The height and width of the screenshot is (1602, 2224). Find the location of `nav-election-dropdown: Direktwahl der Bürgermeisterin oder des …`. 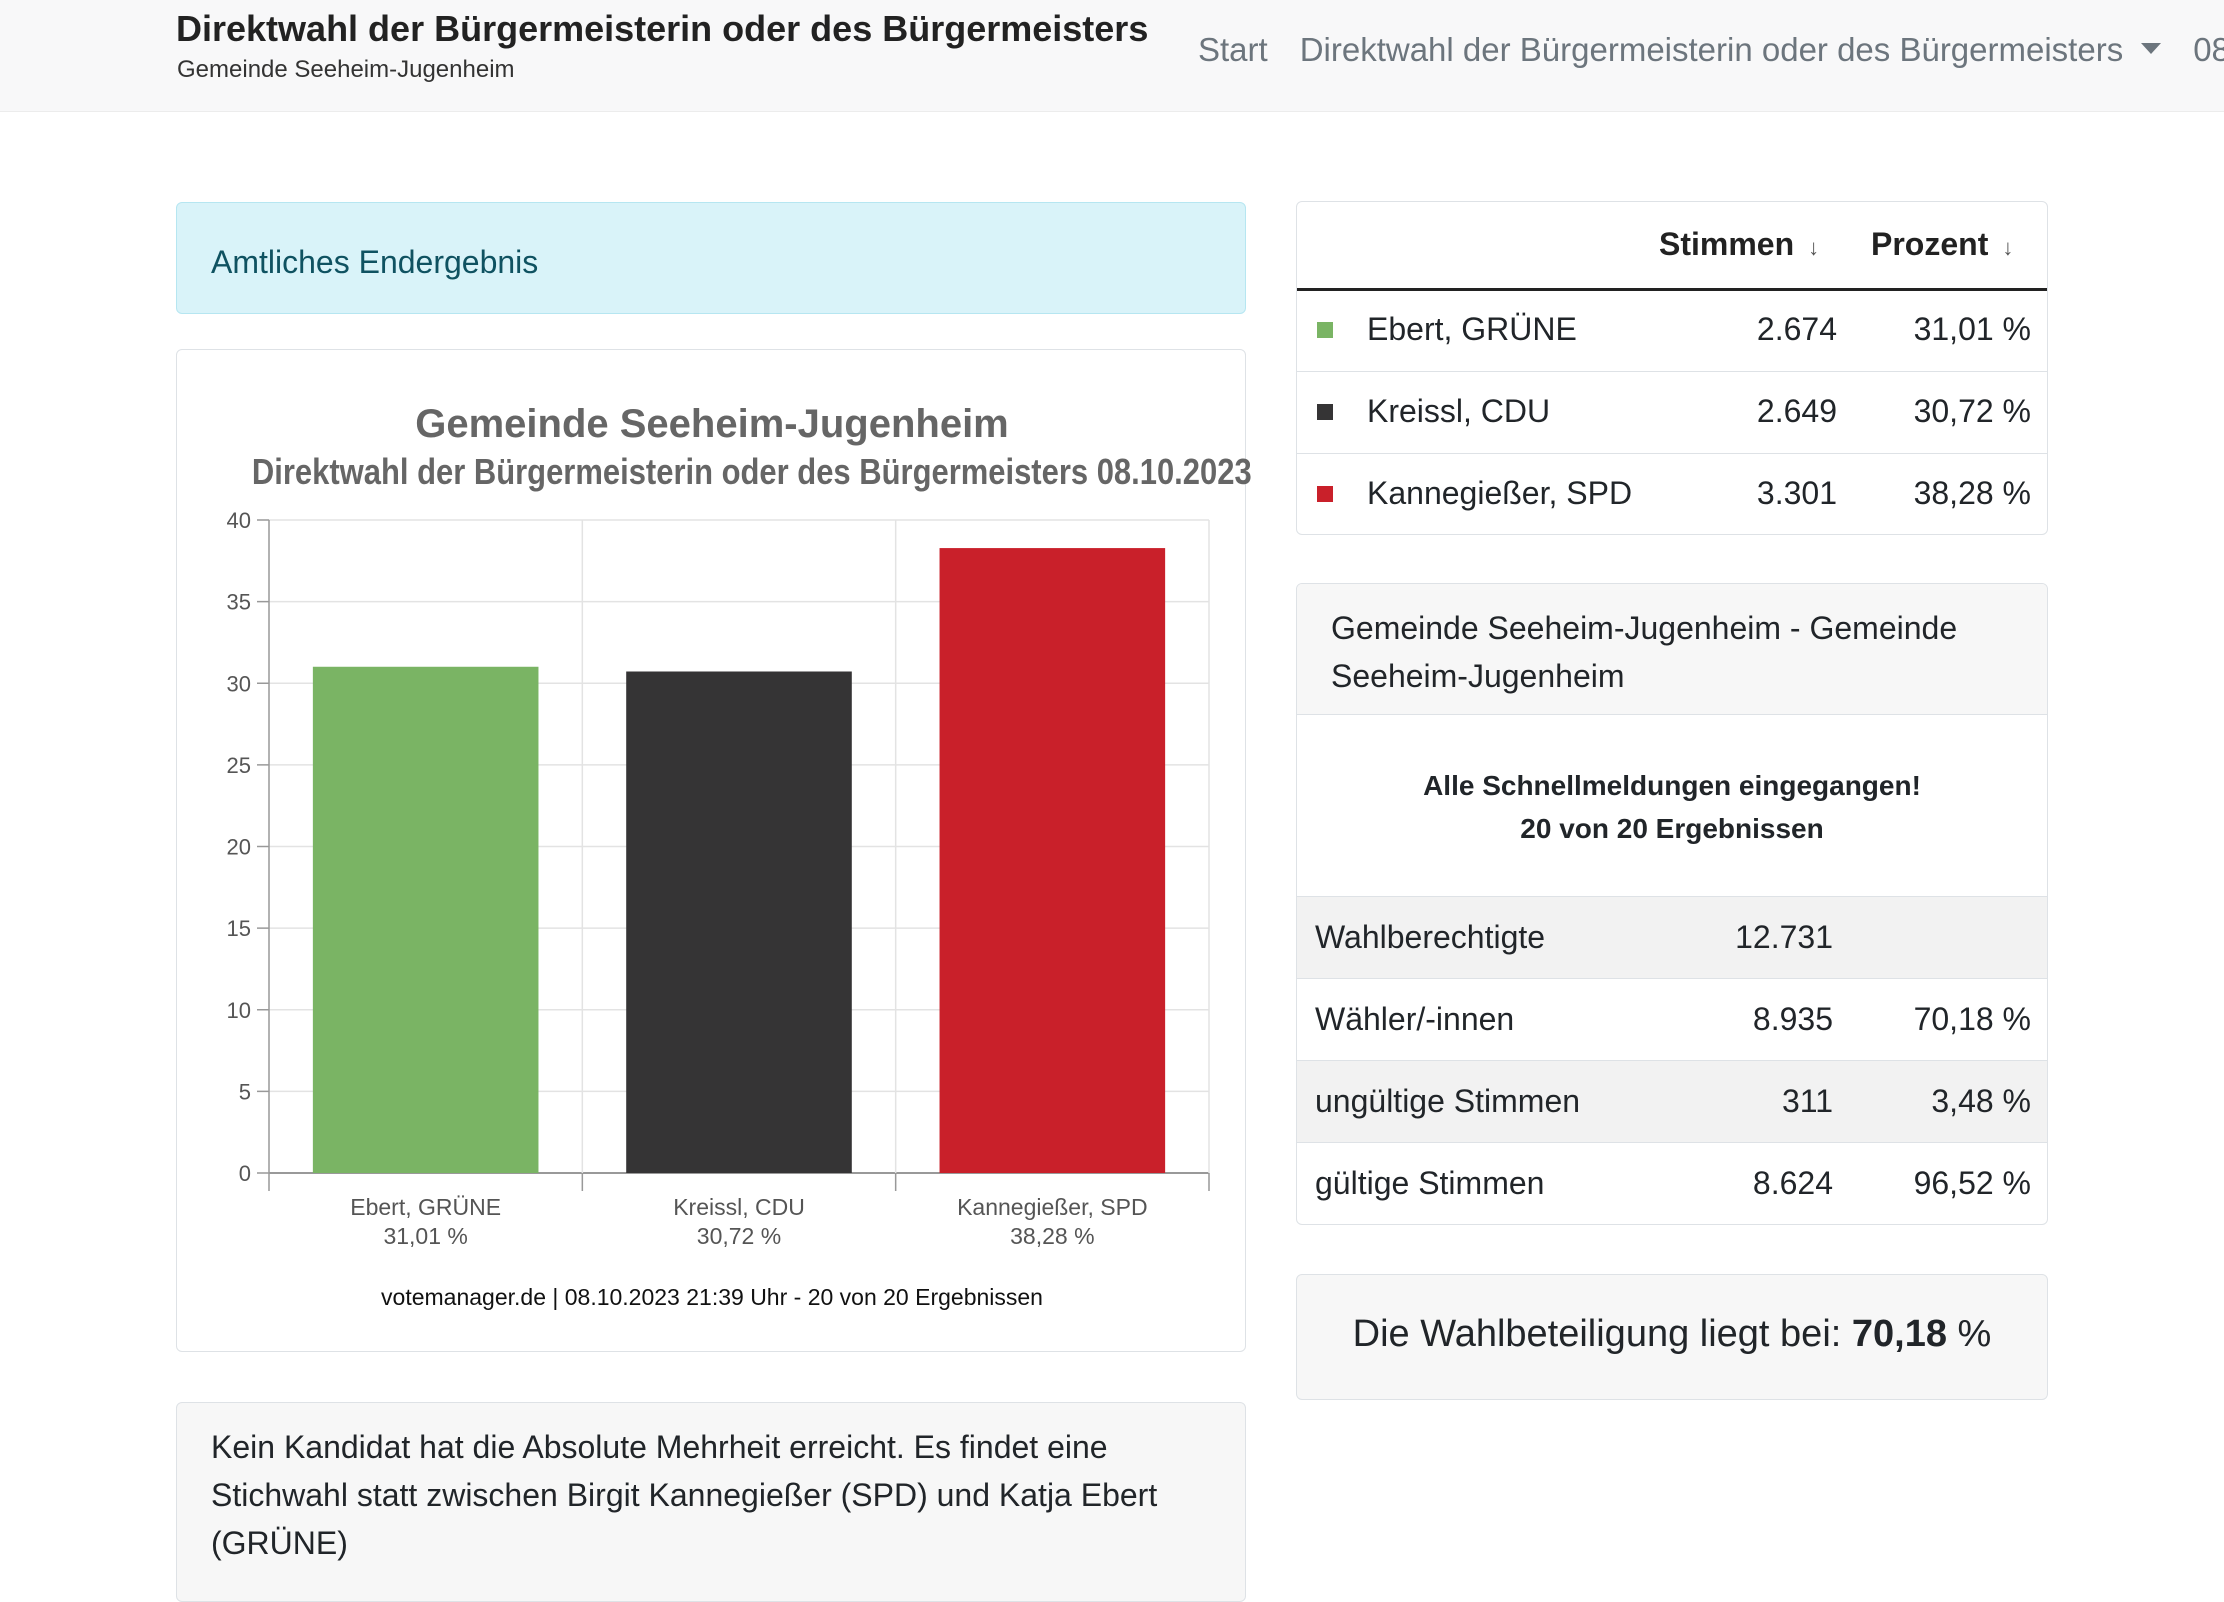

nav-election-dropdown: Direktwahl der Bürgermeisterin oder des … is located at coordinates (1711, 49).